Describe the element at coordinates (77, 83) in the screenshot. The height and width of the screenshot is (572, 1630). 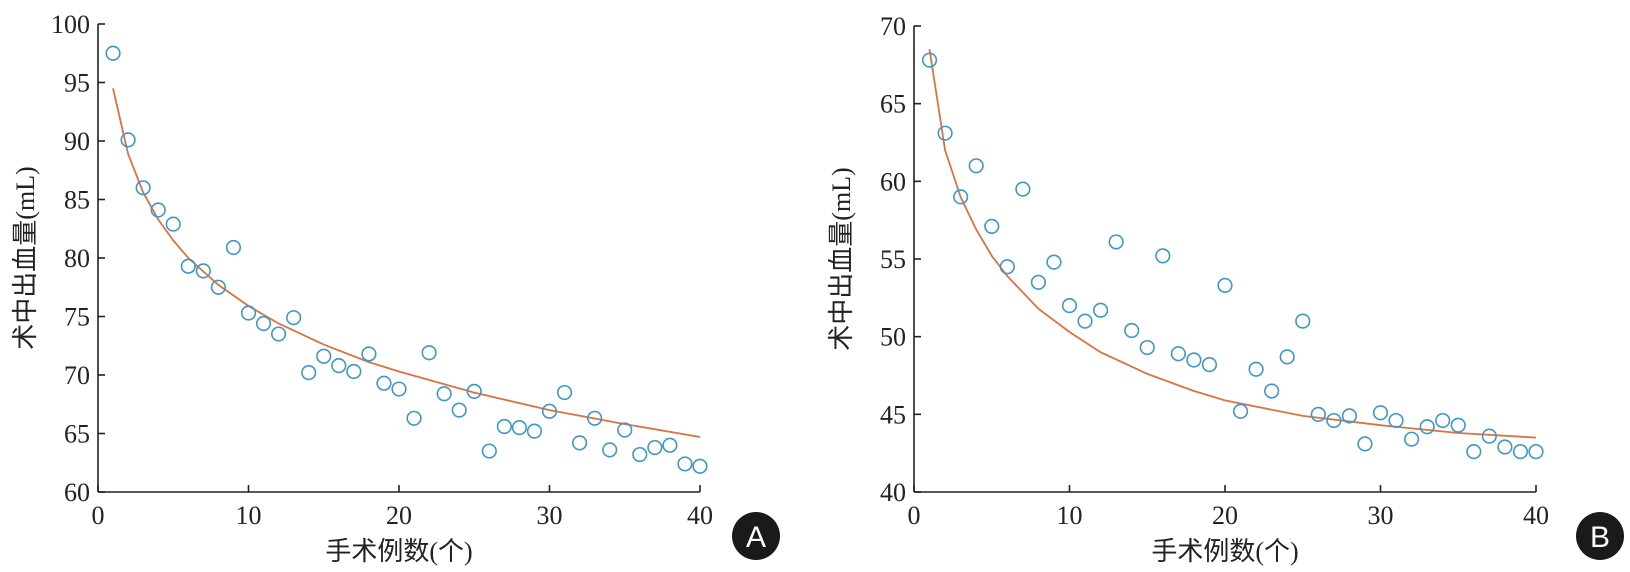
I see `y-tick-label: 95` at that location.